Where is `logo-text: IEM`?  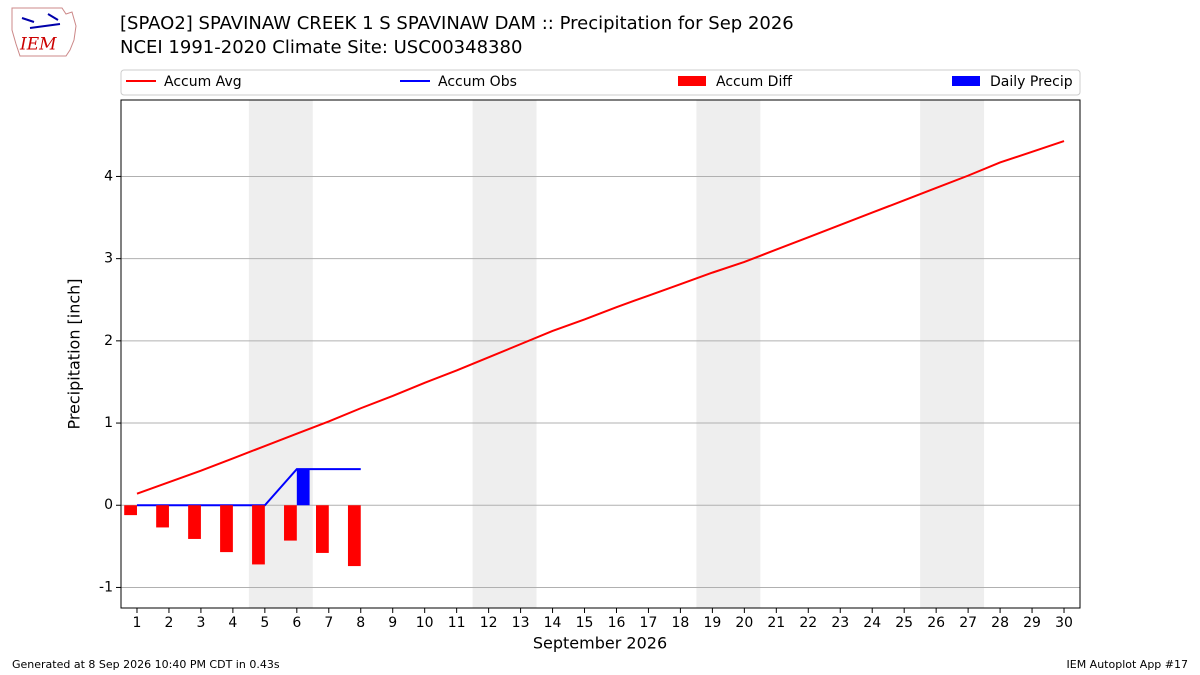
logo-text: IEM is located at coordinates (38, 45).